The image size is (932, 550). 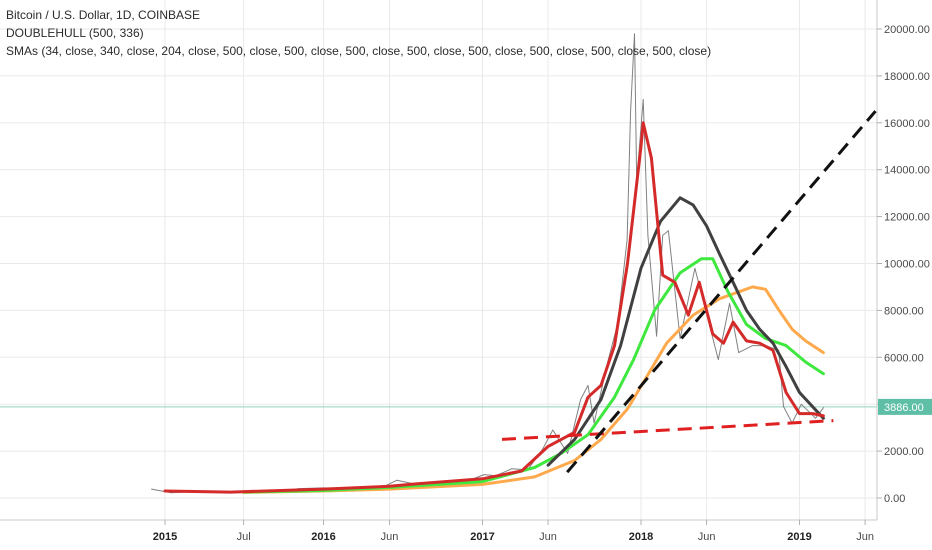 I want to click on x-tick-label: Jul, so click(x=244, y=537).